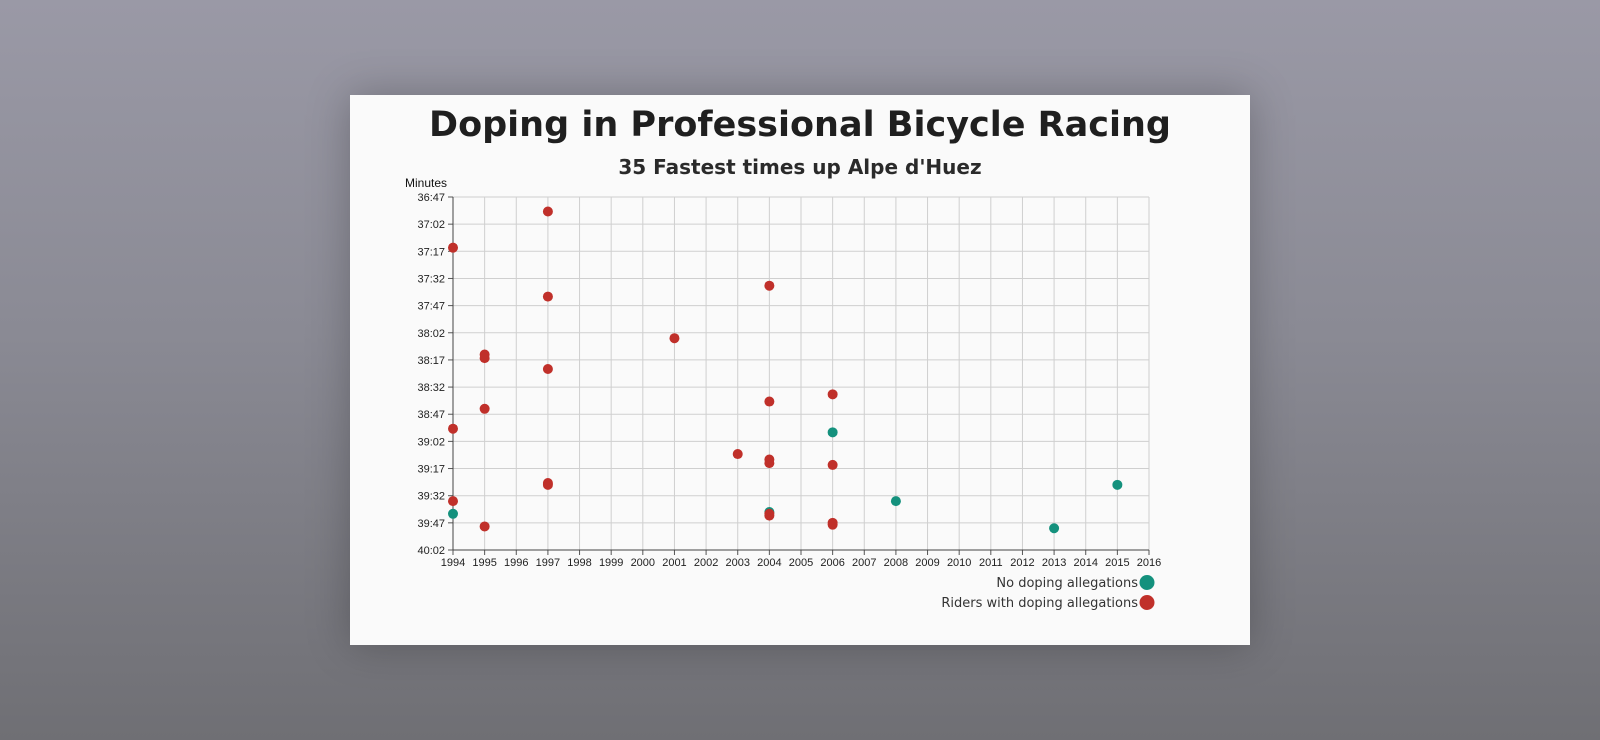 The height and width of the screenshot is (740, 1600). Describe the element at coordinates (431, 497) in the screenshot. I see `y-tick-label: 39:32` at that location.